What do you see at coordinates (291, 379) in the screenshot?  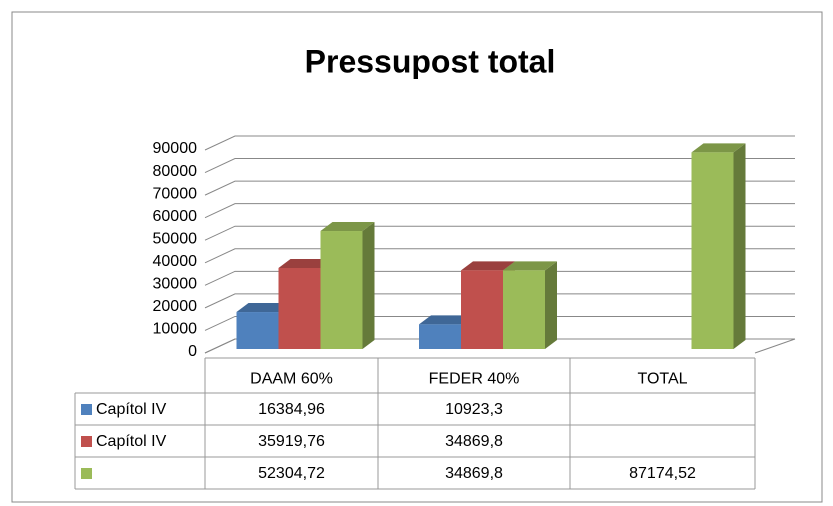 I see `table-header: DAAM 60%` at bounding box center [291, 379].